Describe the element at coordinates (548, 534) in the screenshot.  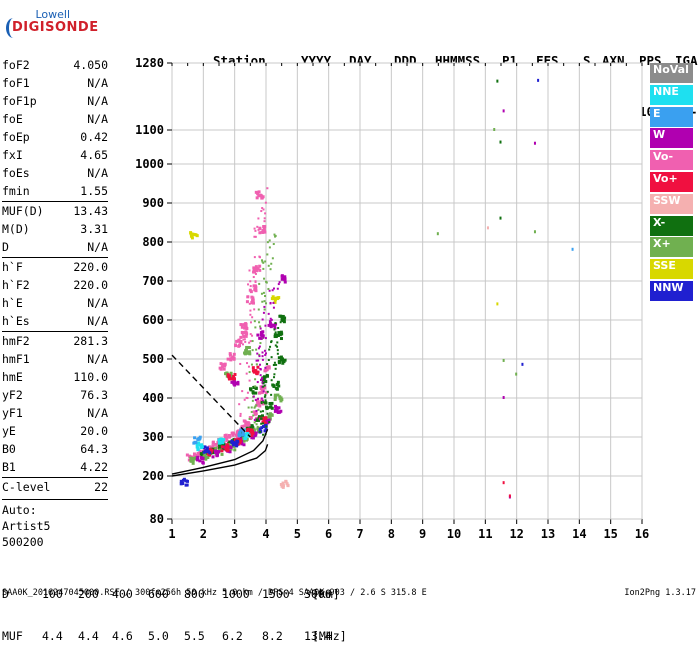
I see `x-tick-label: 13` at that location.